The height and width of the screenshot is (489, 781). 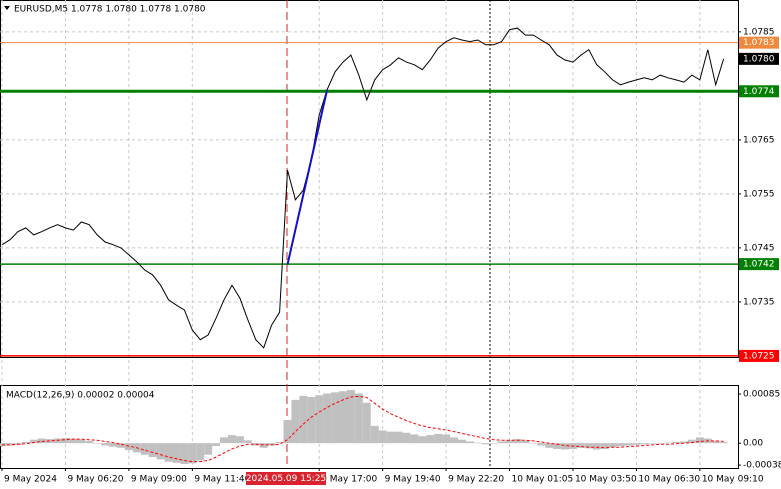 I want to click on x-tick-label: 10 May 01:05, so click(x=543, y=480).